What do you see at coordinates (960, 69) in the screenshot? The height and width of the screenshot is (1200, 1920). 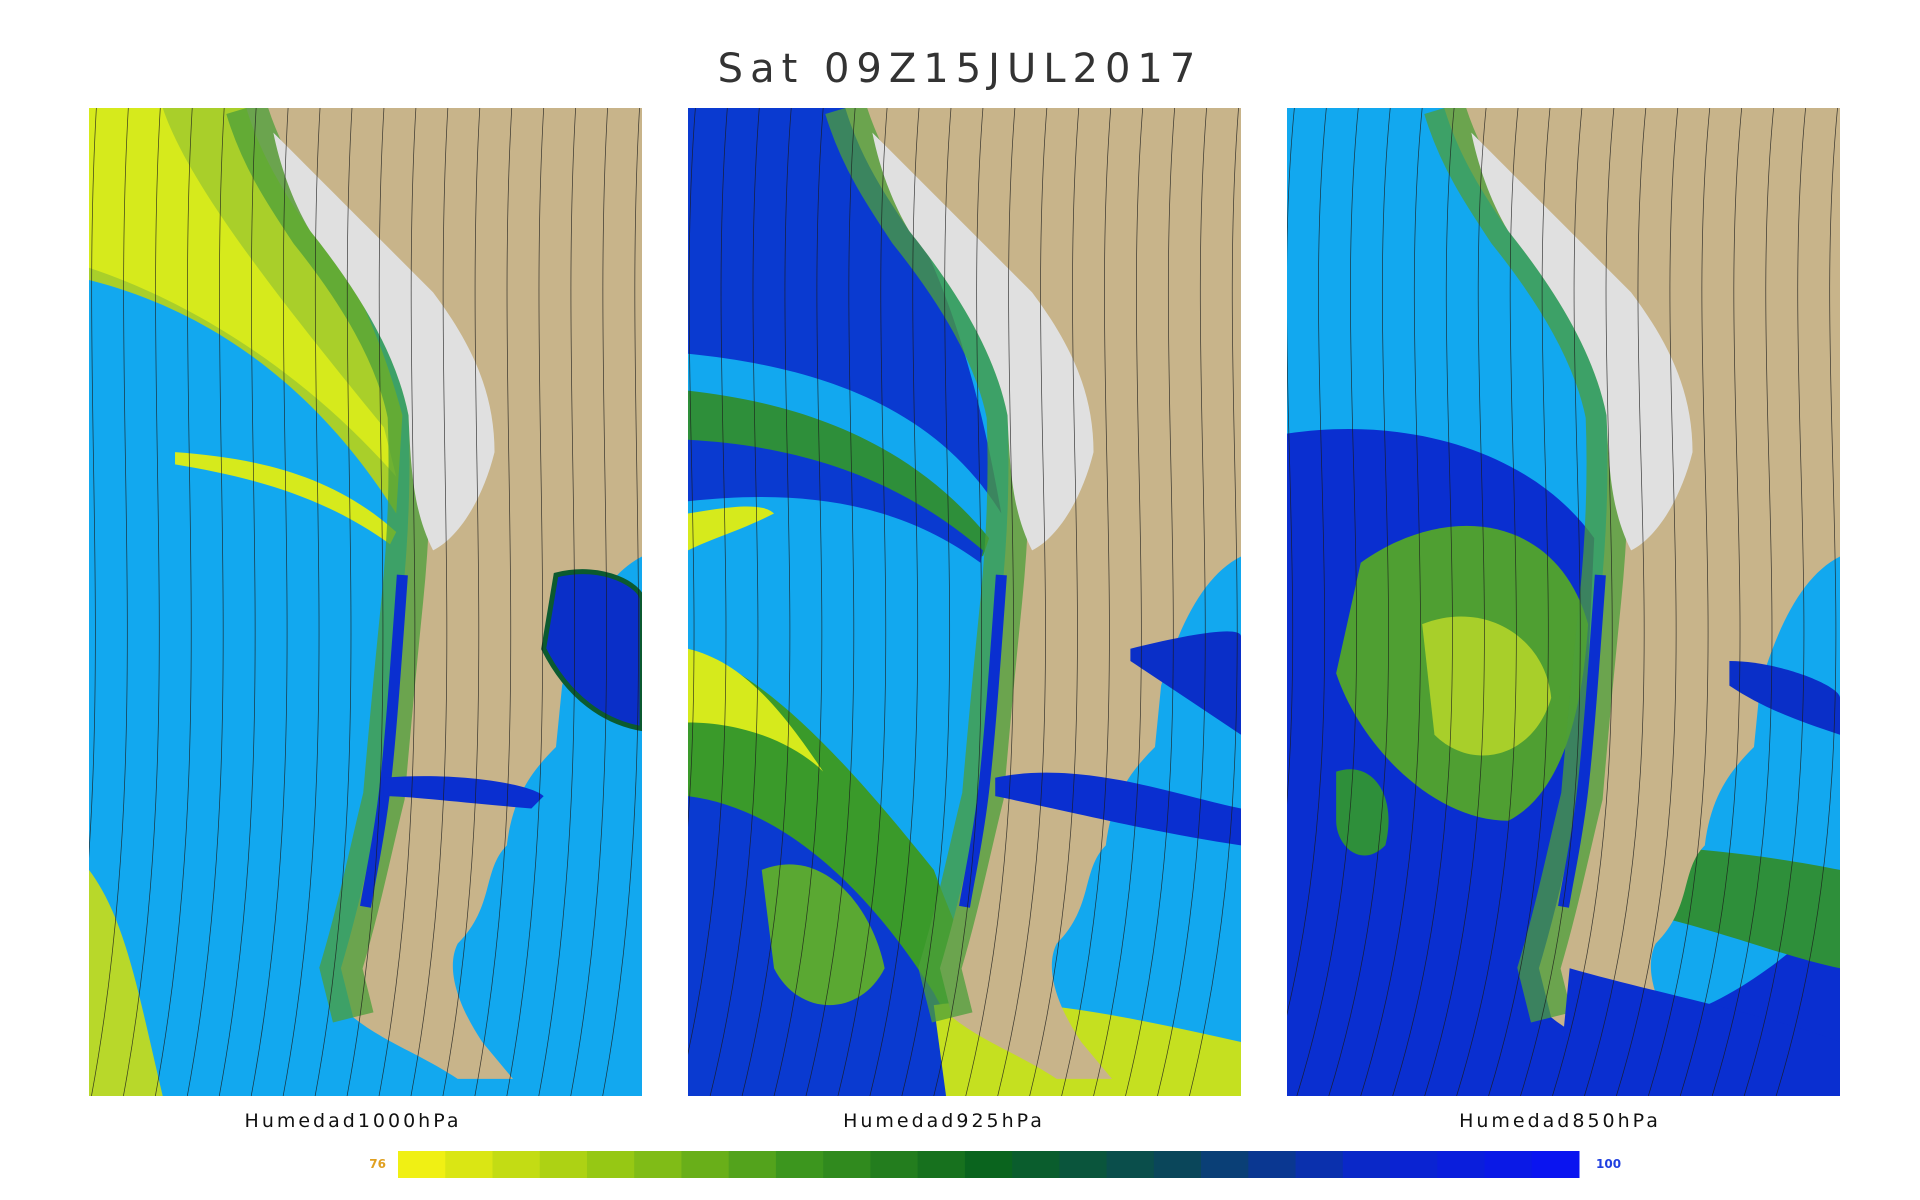 I see `title: Sat 09Z15JUL2017` at bounding box center [960, 69].